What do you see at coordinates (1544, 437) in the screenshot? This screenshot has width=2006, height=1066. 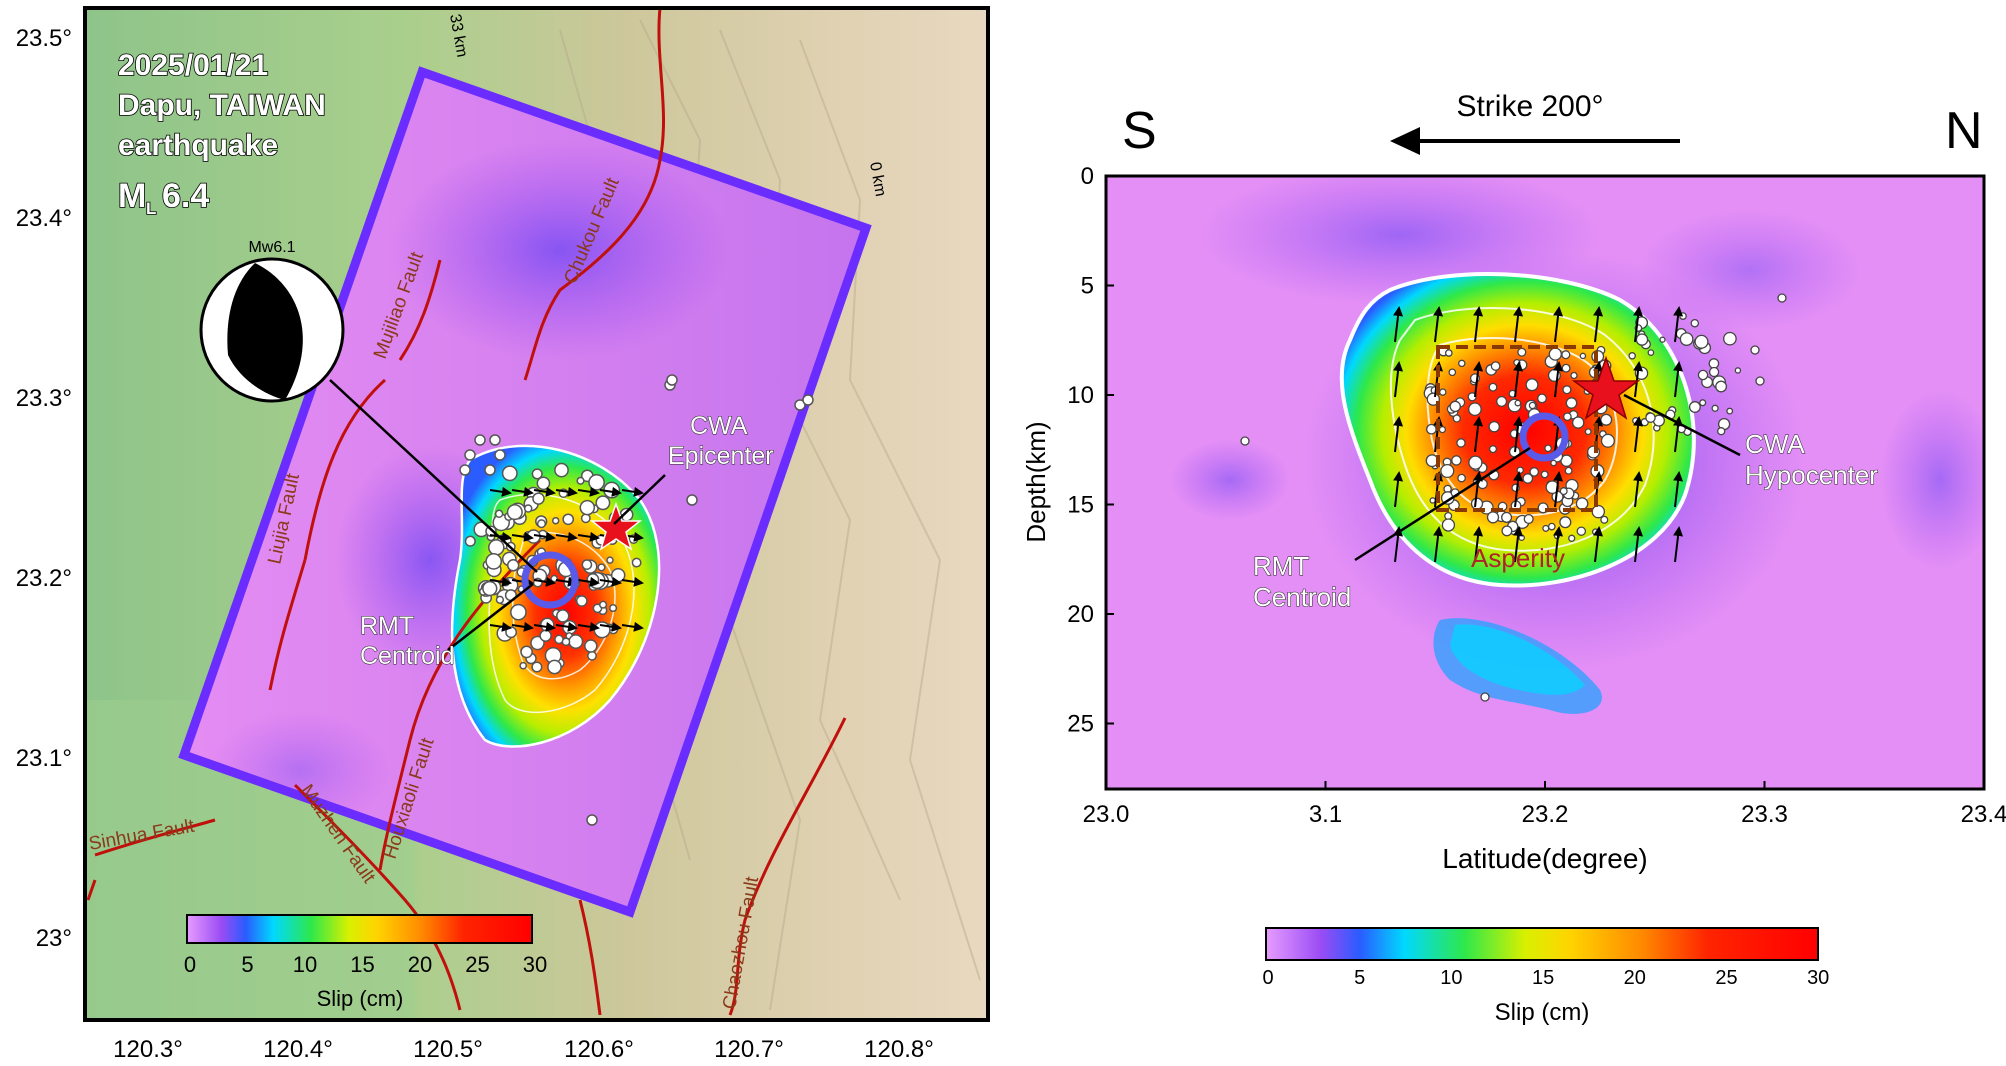 I see `rmt-centroid-marker-right` at bounding box center [1544, 437].